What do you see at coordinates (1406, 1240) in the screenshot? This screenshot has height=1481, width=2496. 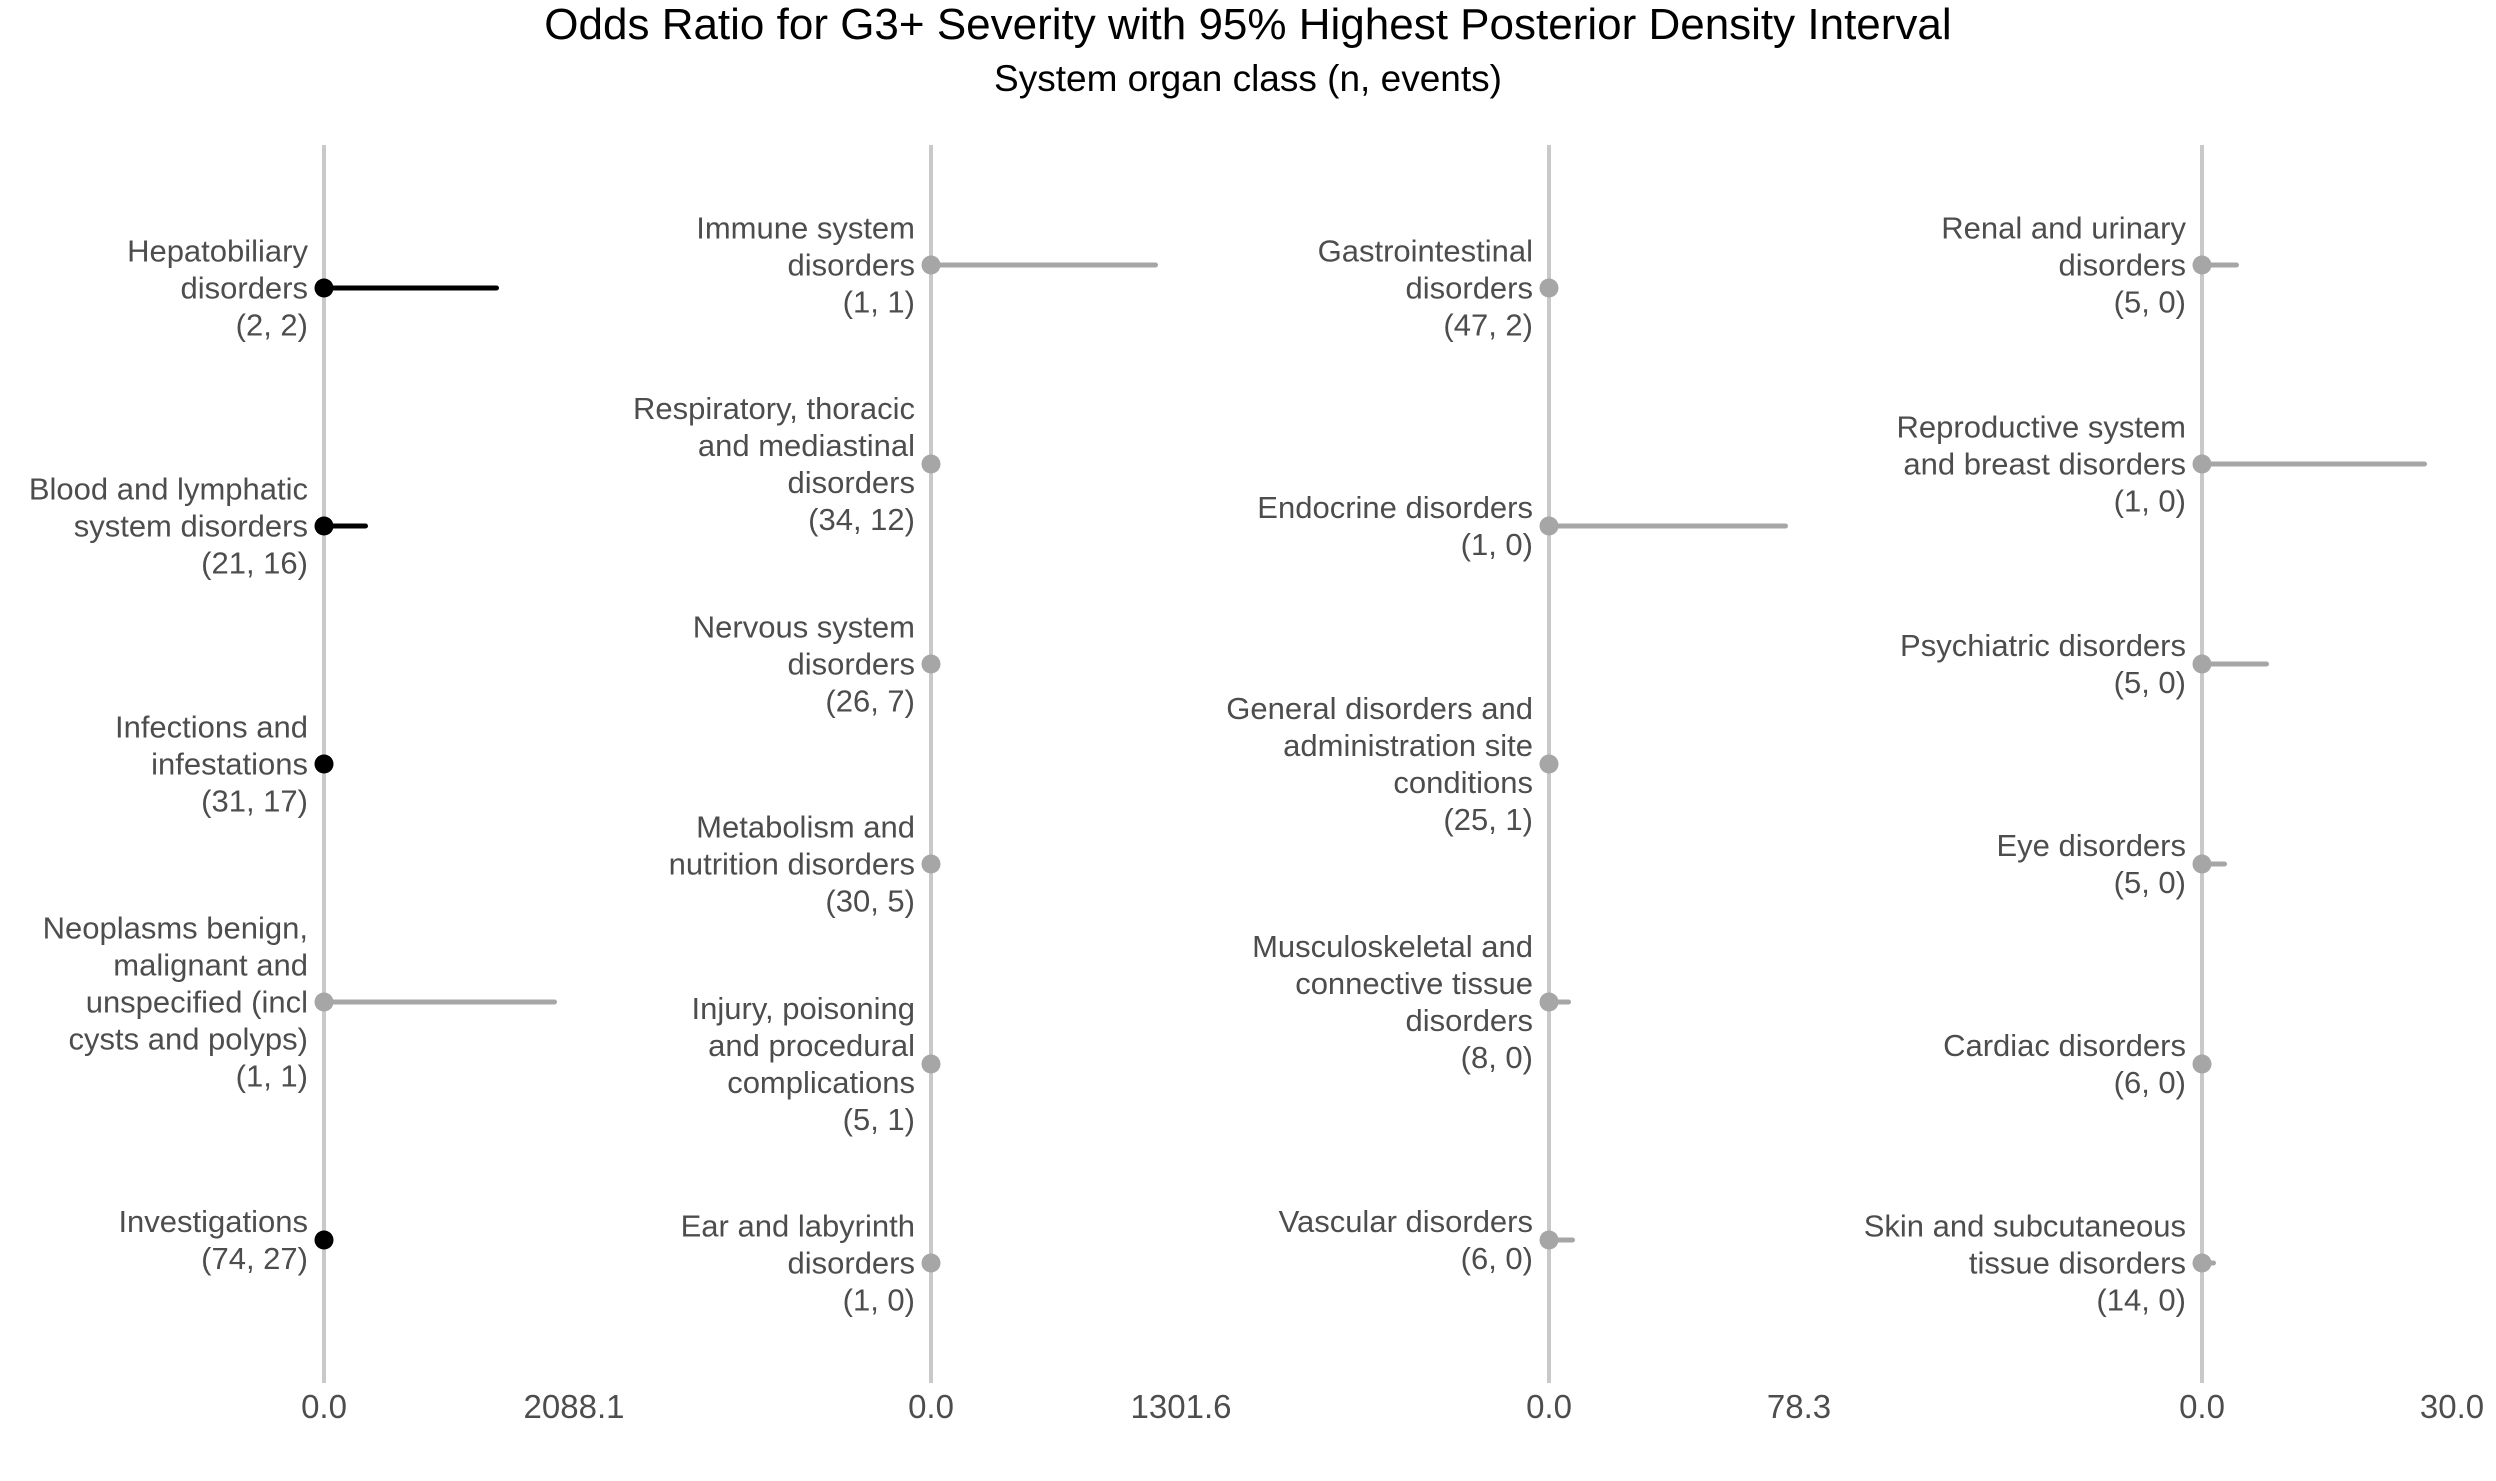 I see `soc-label: Vascular disorders (6, 0)` at bounding box center [1406, 1240].